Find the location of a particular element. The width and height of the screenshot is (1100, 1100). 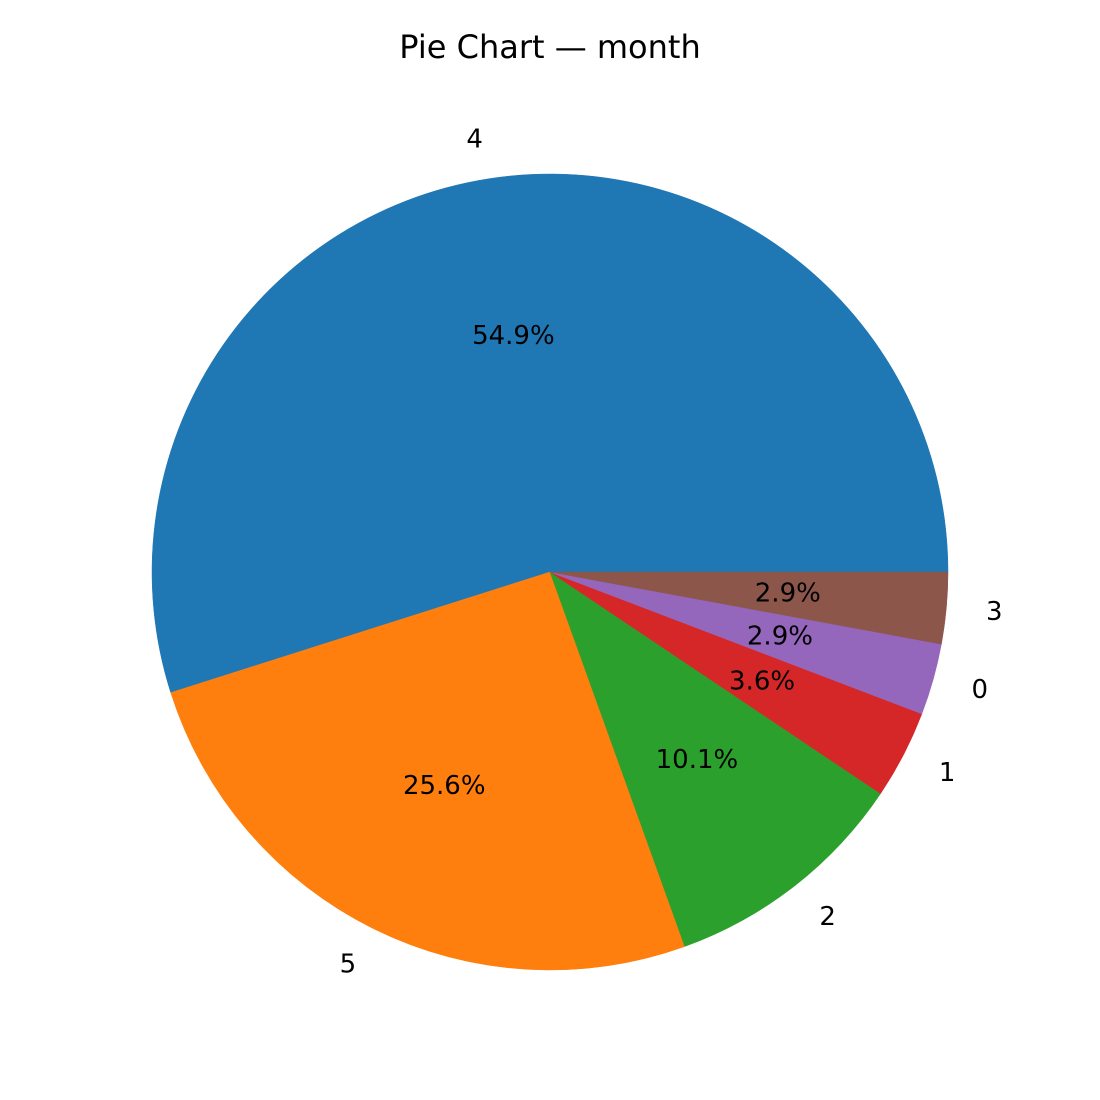

slice-label-1: 1 is located at coordinates (947, 773).